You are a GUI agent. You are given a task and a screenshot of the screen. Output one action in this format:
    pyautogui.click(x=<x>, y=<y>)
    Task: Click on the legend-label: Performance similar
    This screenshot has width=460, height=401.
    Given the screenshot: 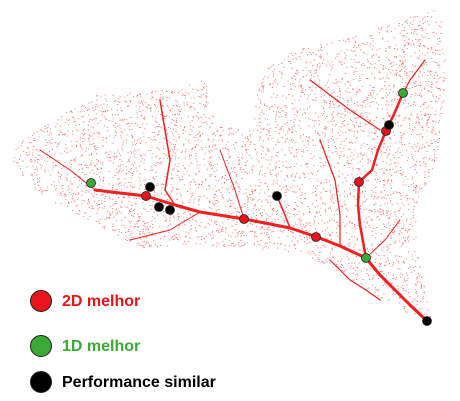 What is the action you would take?
    pyautogui.click(x=139, y=382)
    